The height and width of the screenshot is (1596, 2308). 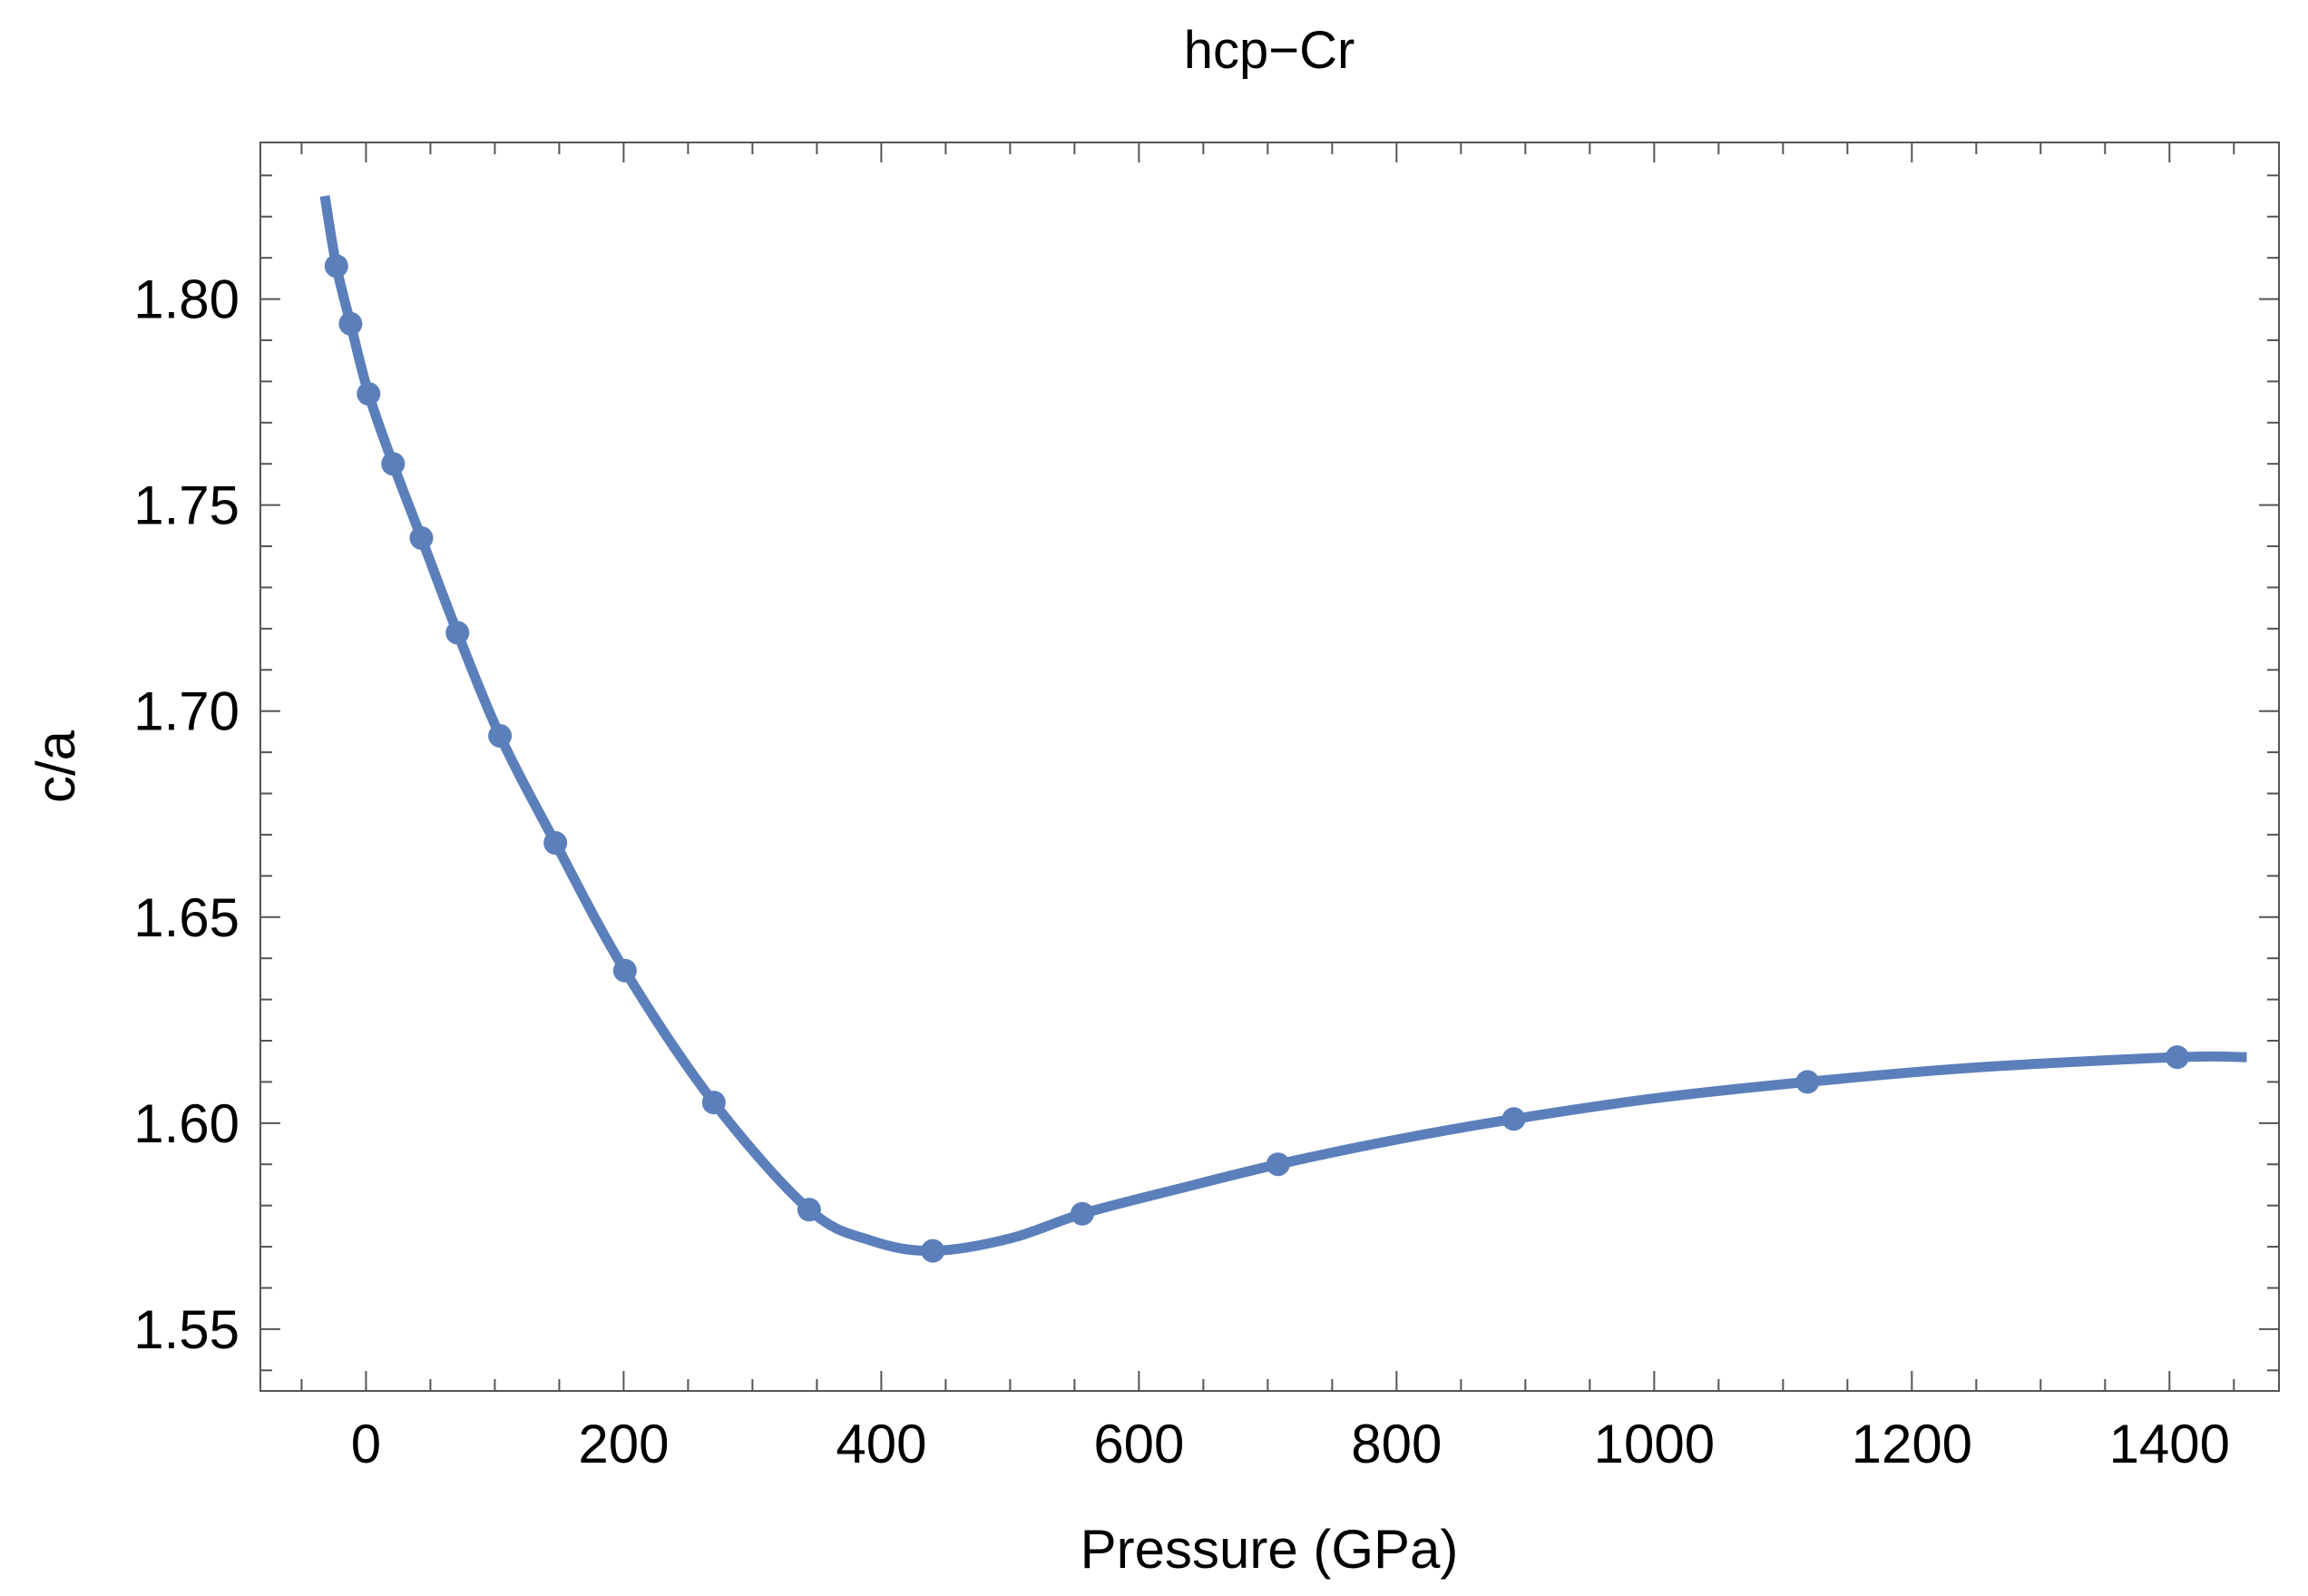 What do you see at coordinates (55, 766) in the screenshot?
I see `y-axis-title: c/a` at bounding box center [55, 766].